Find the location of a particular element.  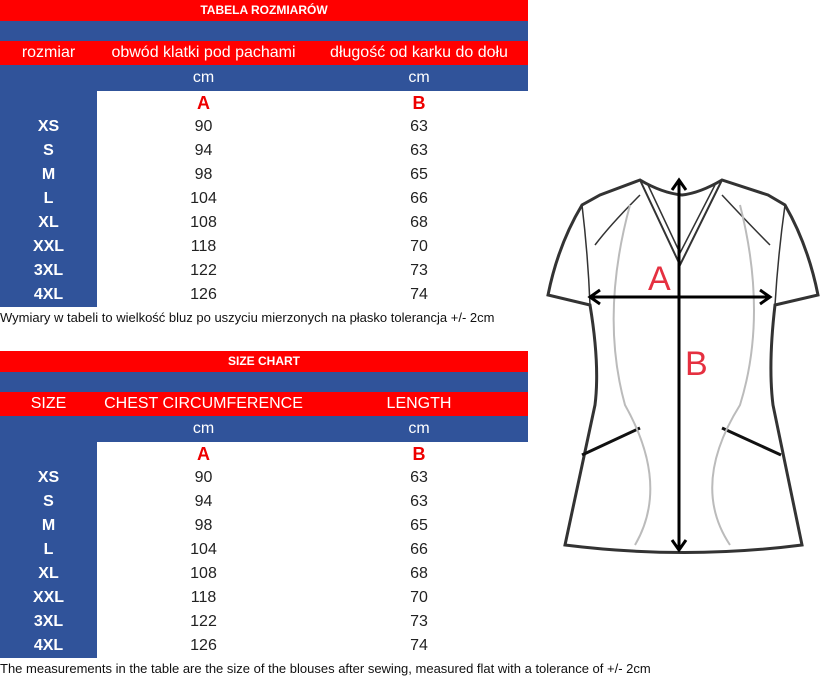

column-header: rozmiar is located at coordinates (48, 52).